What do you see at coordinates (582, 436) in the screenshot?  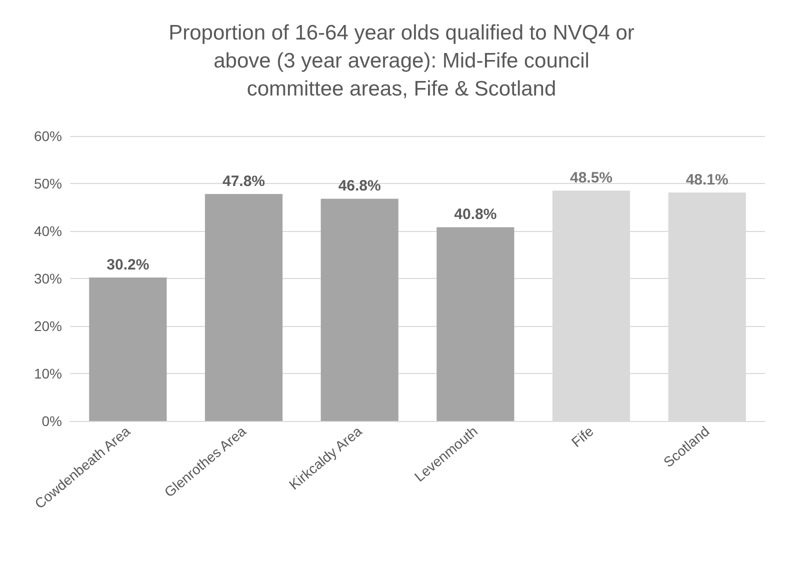 I see `x-tick-label: Fife` at bounding box center [582, 436].